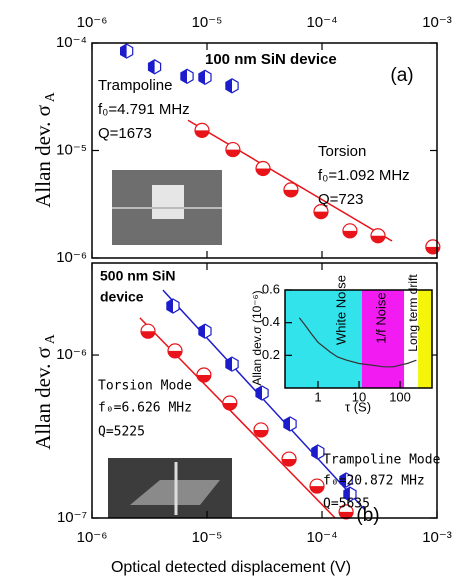 Image resolution: width=463 pixels, height=581 pixels. Describe the element at coordinates (43, 156) in the screenshot. I see `y-axis-label-text: Allan dev. σ` at that location.